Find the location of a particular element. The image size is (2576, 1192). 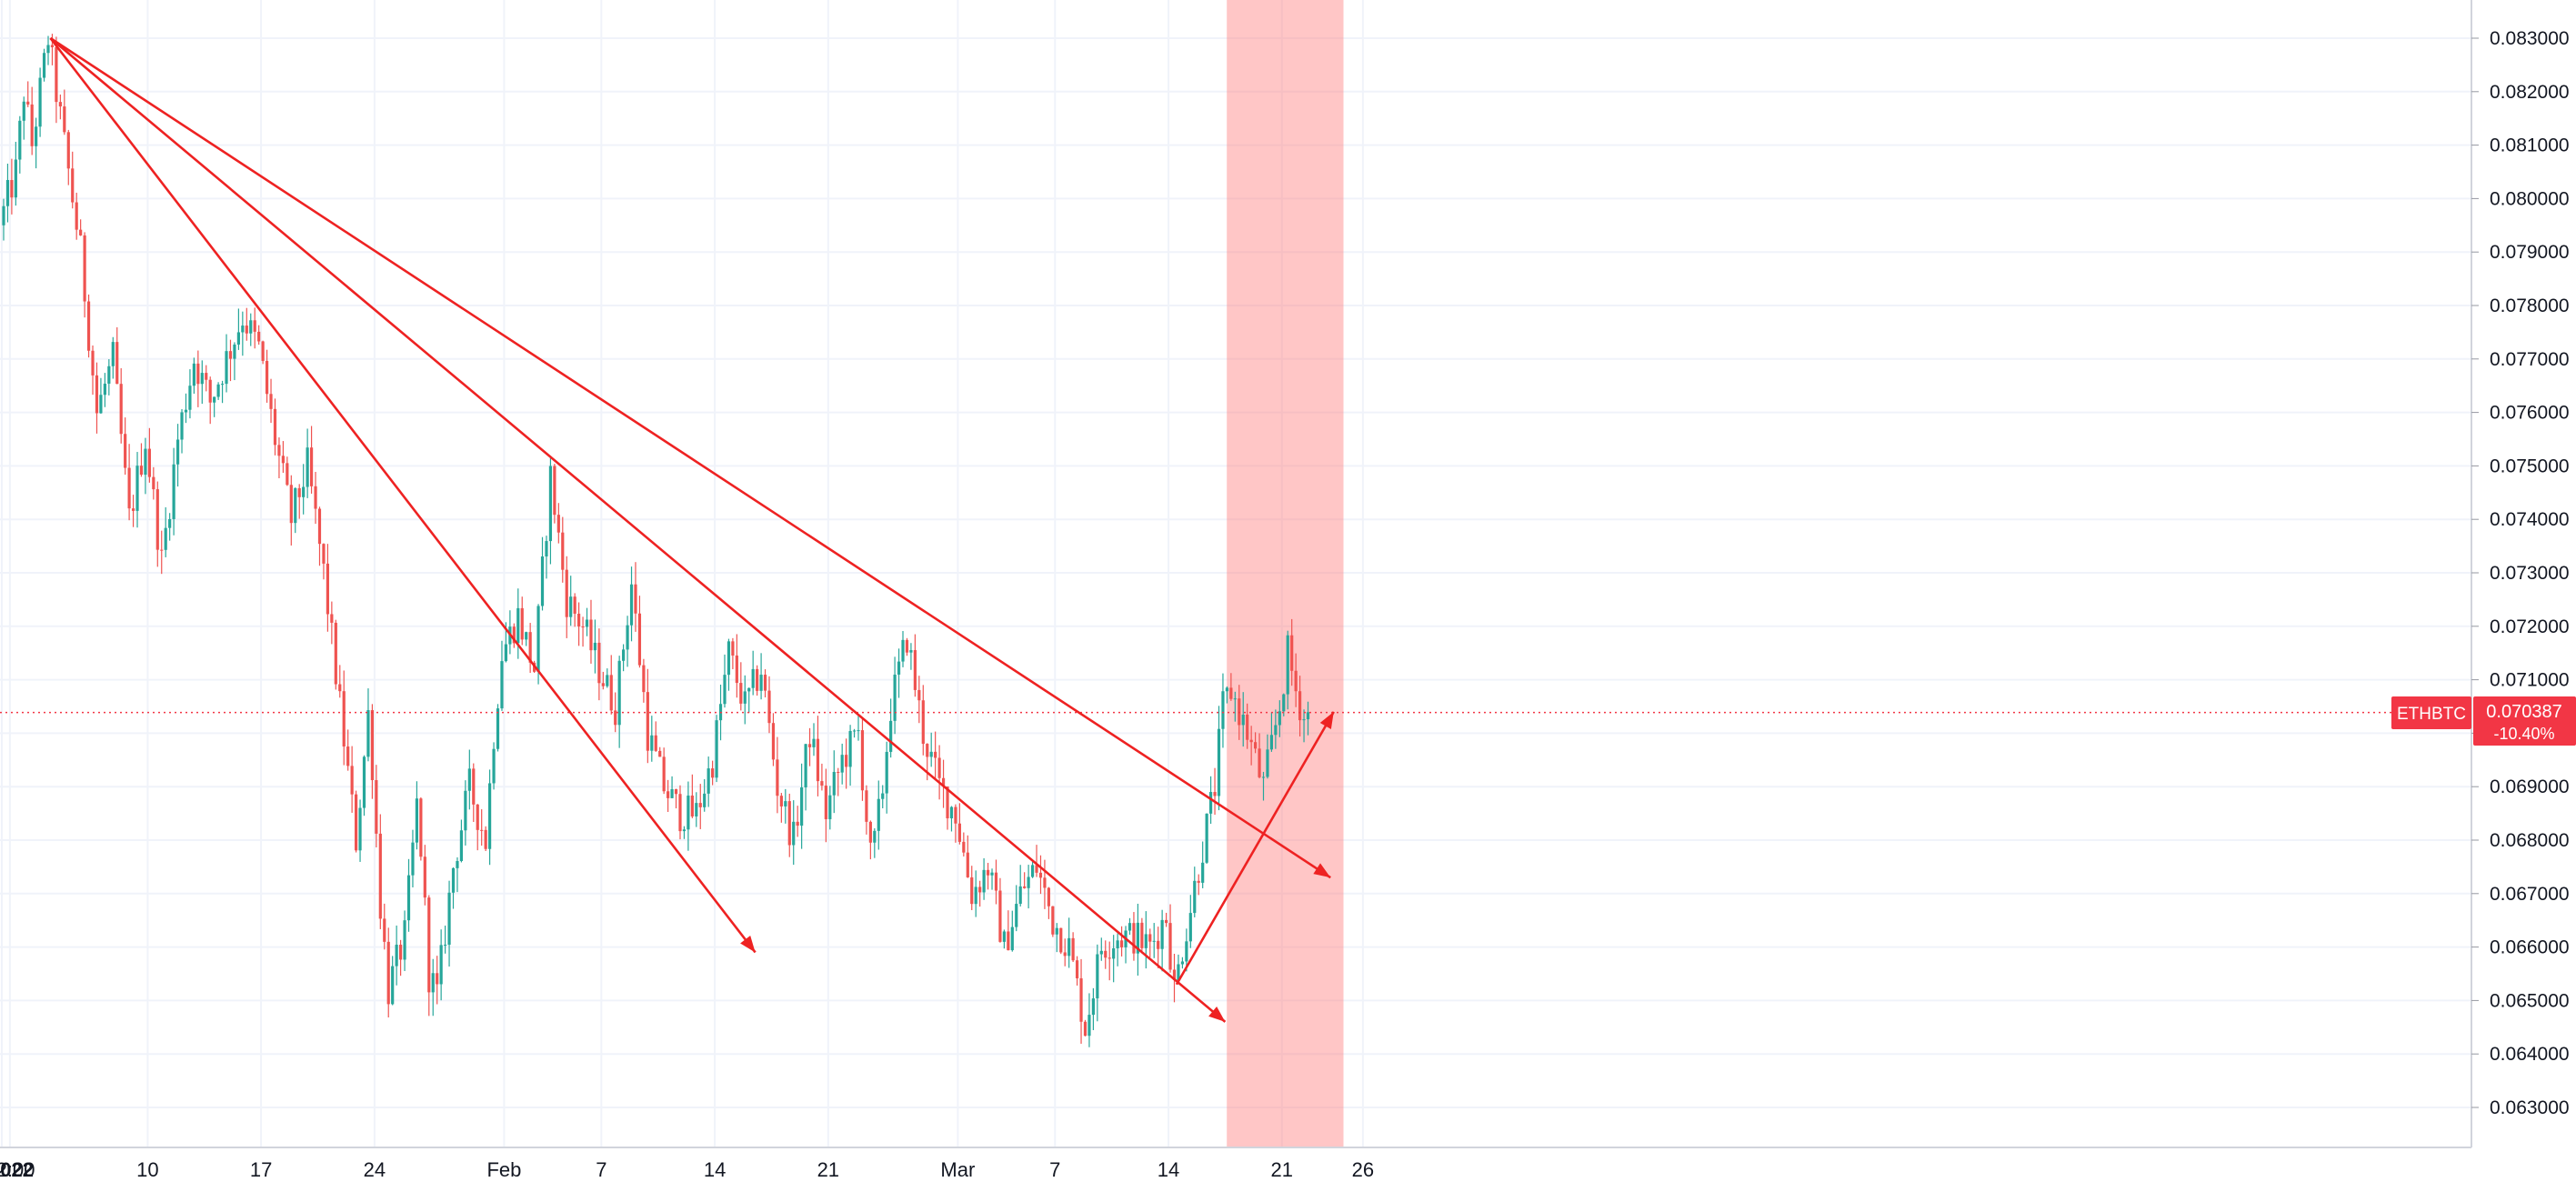

time-axis-label: 14 is located at coordinates (715, 1169).